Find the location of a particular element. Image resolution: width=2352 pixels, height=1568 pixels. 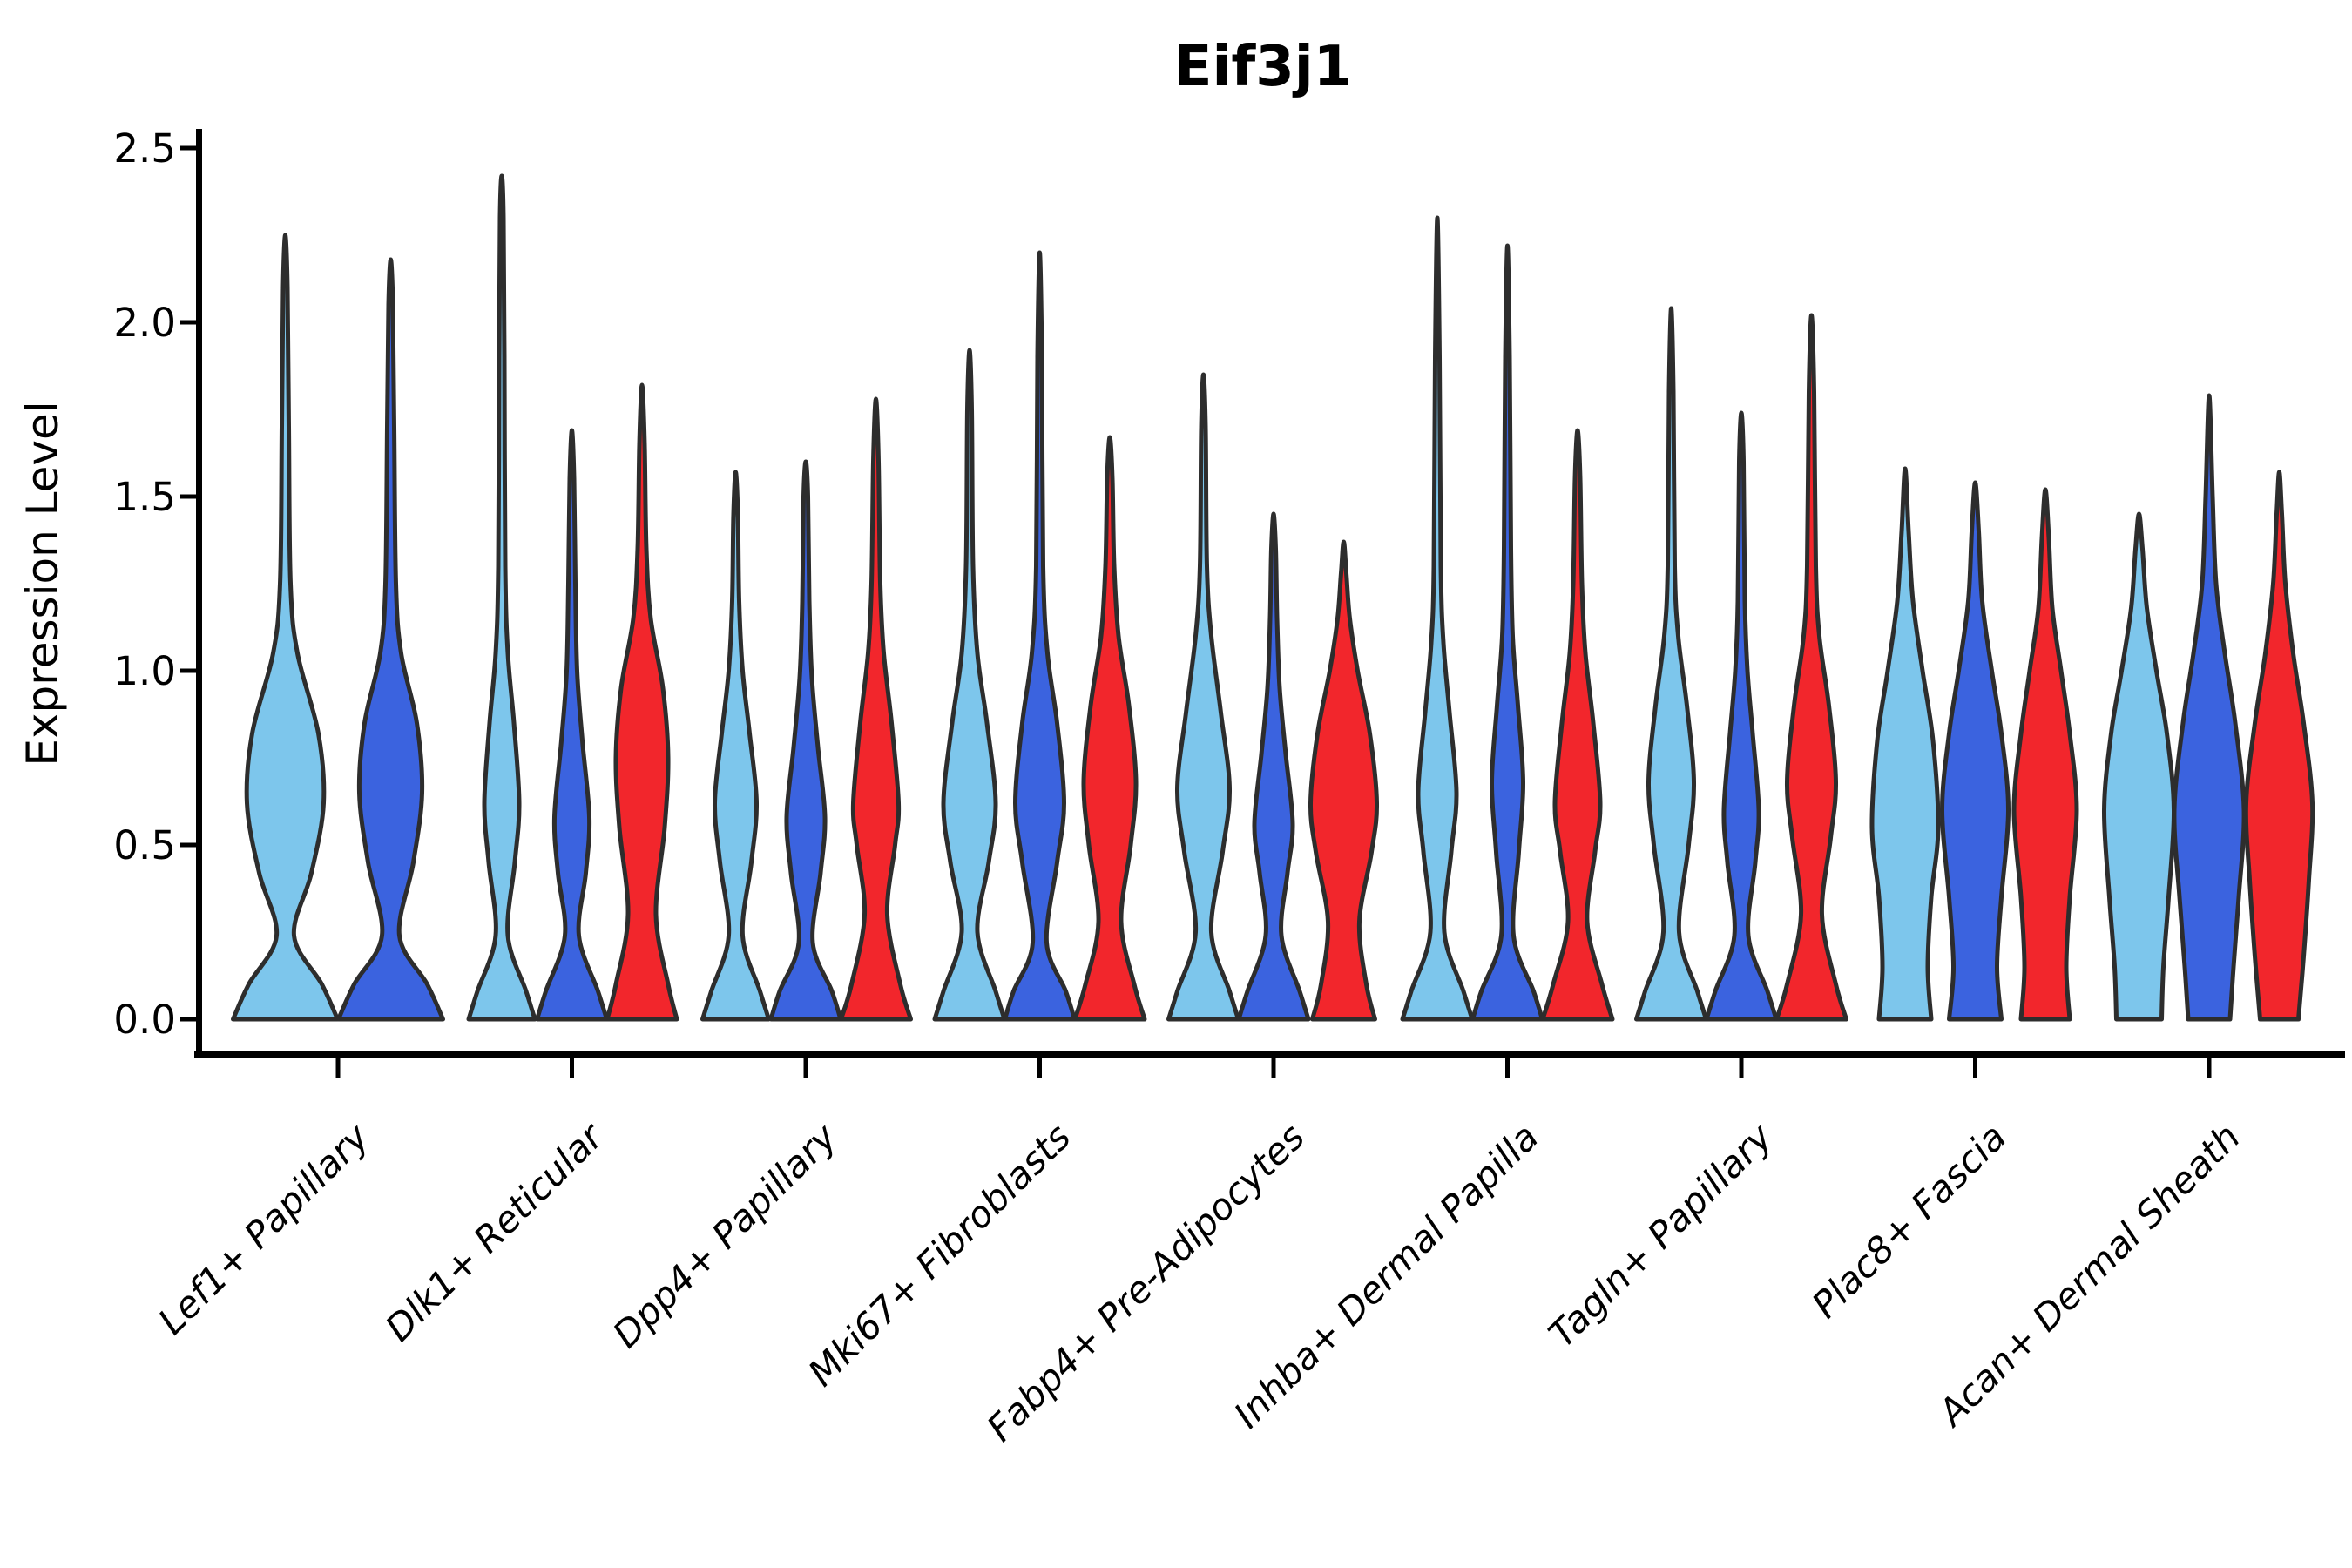

y-tick-label: 0.0 is located at coordinates (145, 1020).